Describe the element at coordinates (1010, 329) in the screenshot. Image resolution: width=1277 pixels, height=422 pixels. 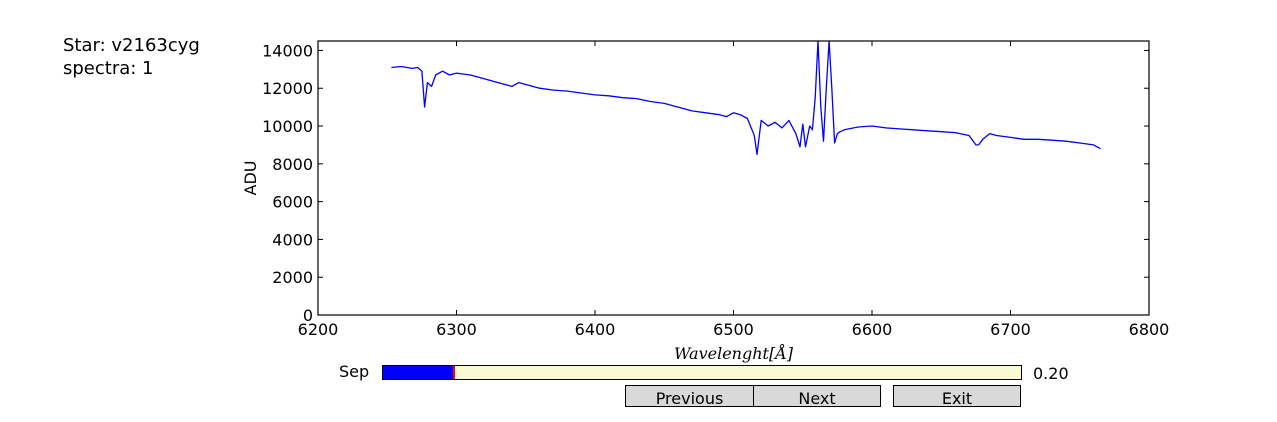
I see `x-tick-label: 6700` at that location.